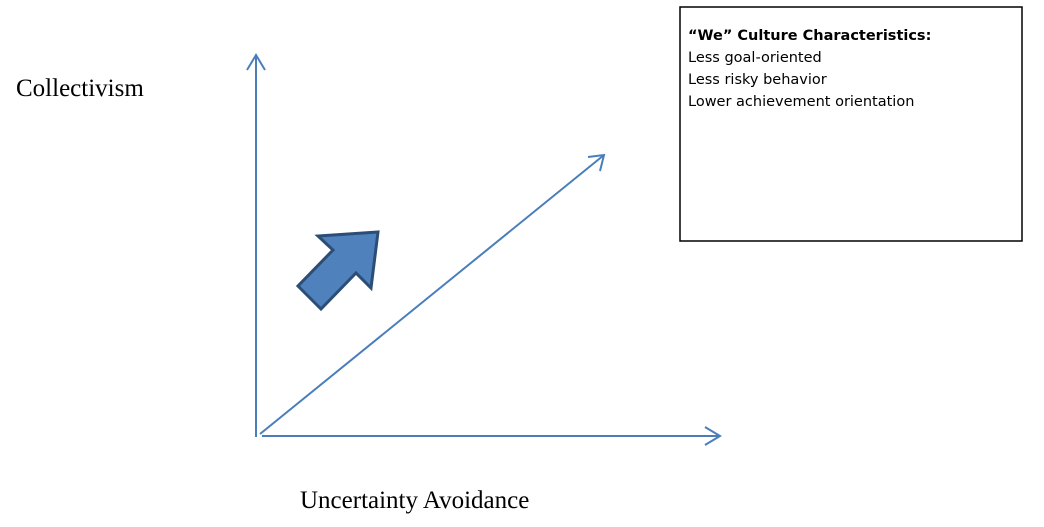 The width and height of the screenshot is (1044, 527). What do you see at coordinates (801, 102) in the screenshot?
I see `box-item: Lower achievement orientation` at bounding box center [801, 102].